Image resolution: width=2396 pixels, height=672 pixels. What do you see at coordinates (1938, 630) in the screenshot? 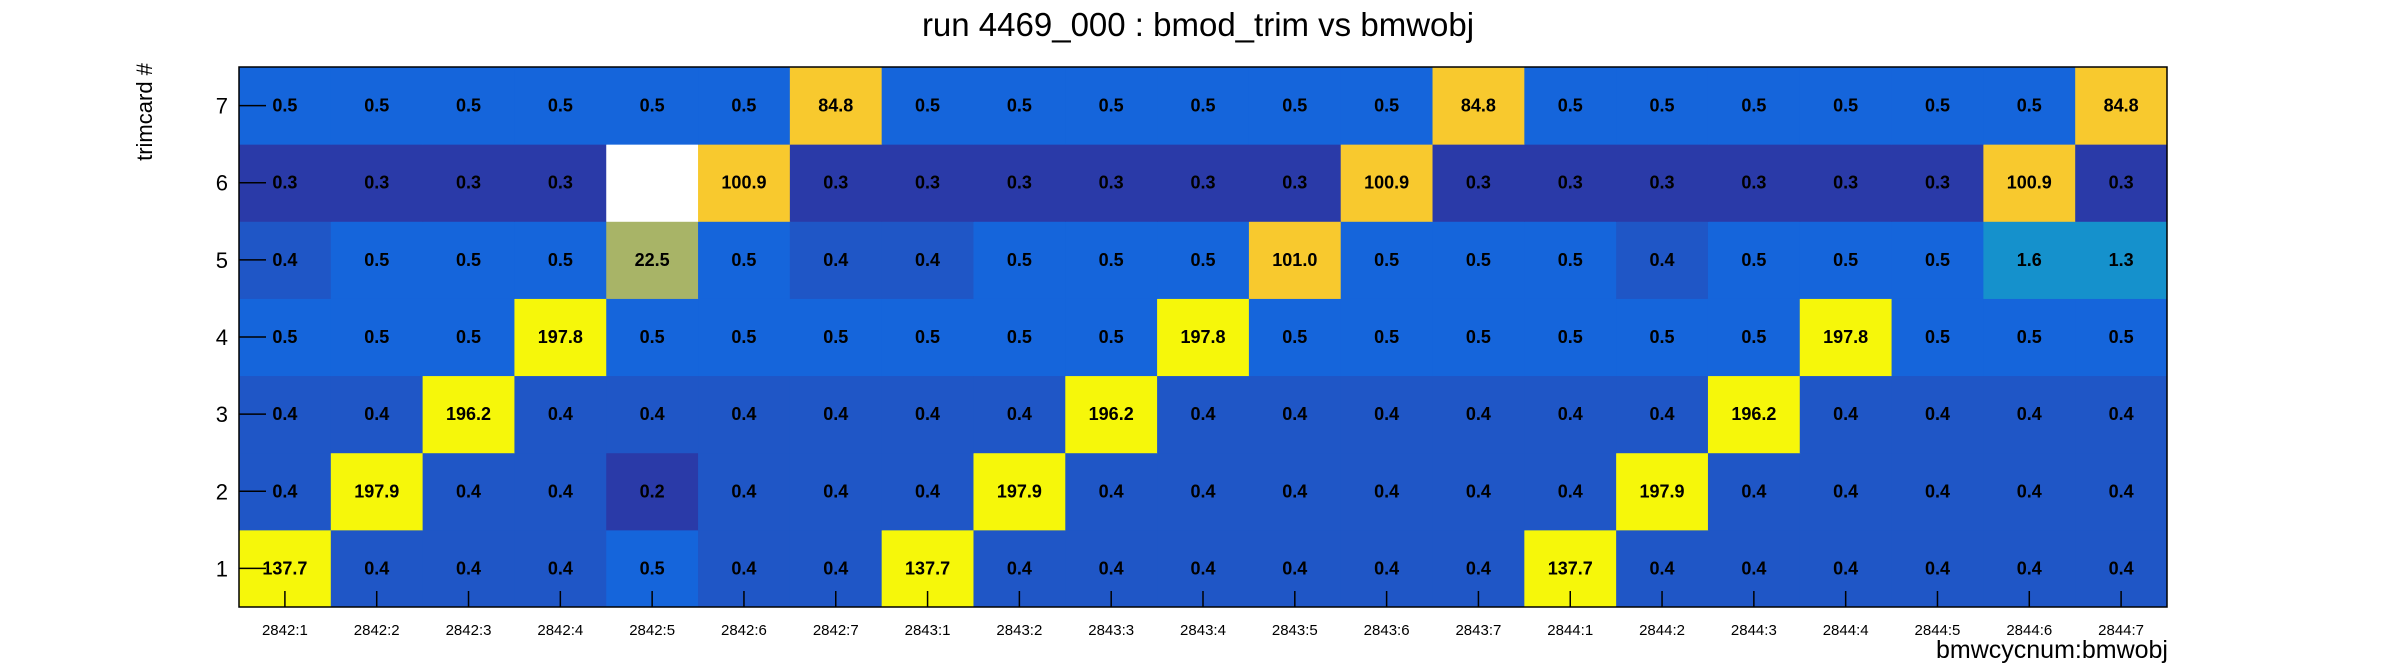
I see `x-tick-label: 2844:5` at bounding box center [1938, 630].